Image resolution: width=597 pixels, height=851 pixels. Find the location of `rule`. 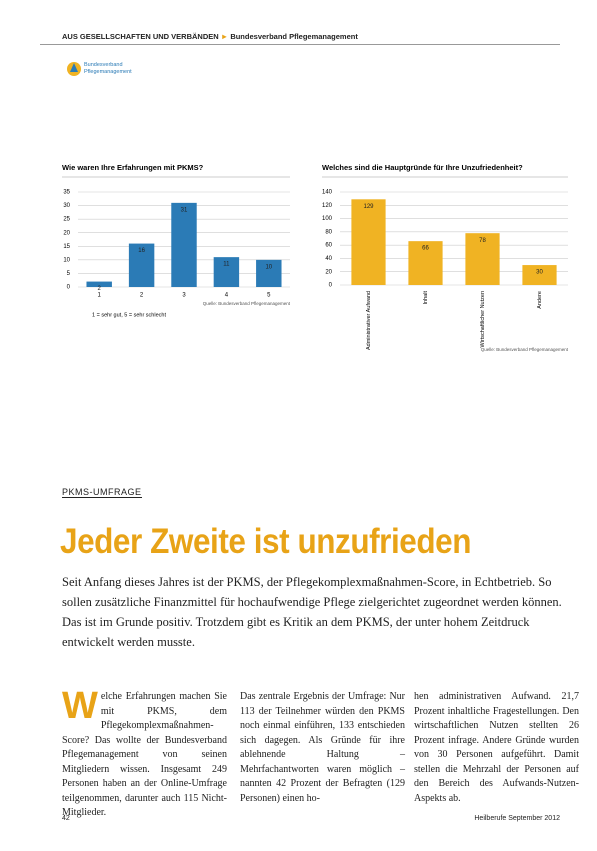

rule is located at coordinates (300, 44).